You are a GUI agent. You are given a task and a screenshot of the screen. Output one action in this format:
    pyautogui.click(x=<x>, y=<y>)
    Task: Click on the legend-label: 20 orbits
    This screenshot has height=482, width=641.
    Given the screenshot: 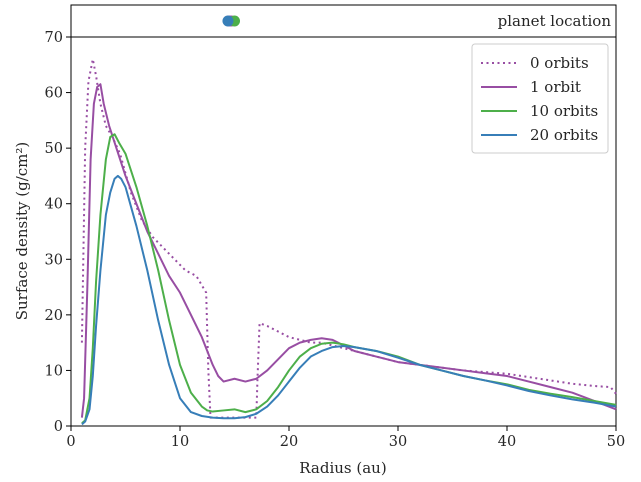 What is the action you would take?
    pyautogui.click(x=564, y=135)
    